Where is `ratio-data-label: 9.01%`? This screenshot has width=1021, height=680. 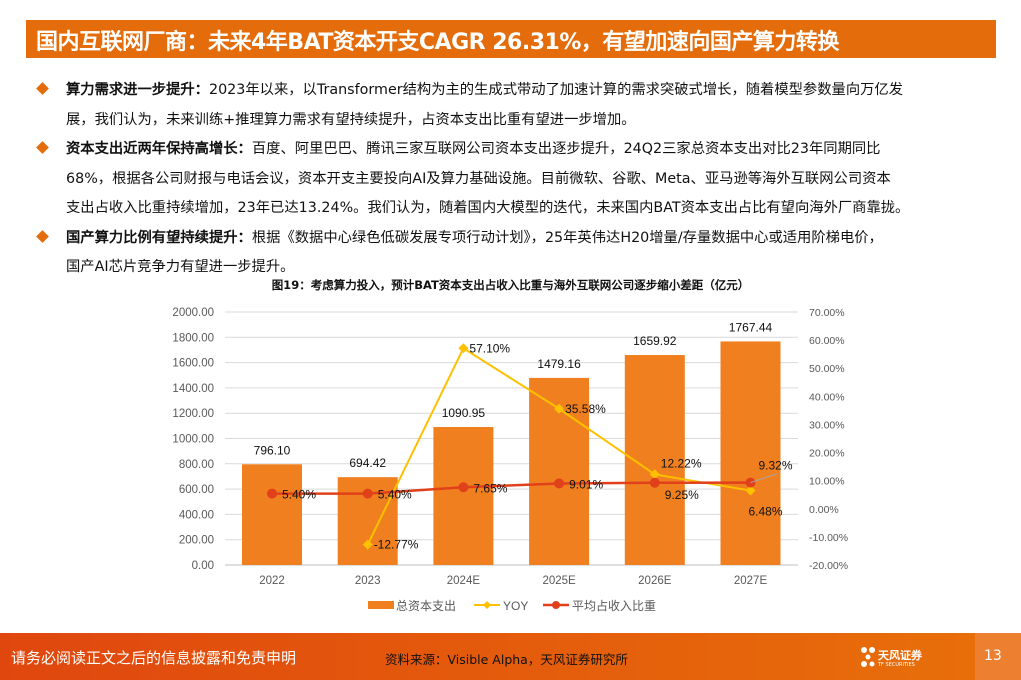
ratio-data-label: 9.01% is located at coordinates (586, 484).